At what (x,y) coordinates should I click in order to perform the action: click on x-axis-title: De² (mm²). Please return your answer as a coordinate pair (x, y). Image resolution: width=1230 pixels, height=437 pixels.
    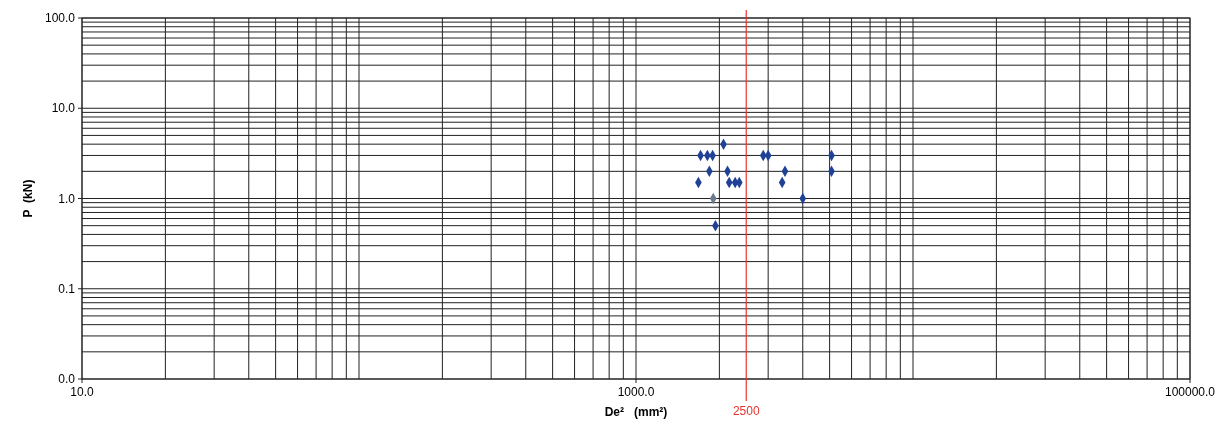
    Looking at the image, I should click on (636, 412).